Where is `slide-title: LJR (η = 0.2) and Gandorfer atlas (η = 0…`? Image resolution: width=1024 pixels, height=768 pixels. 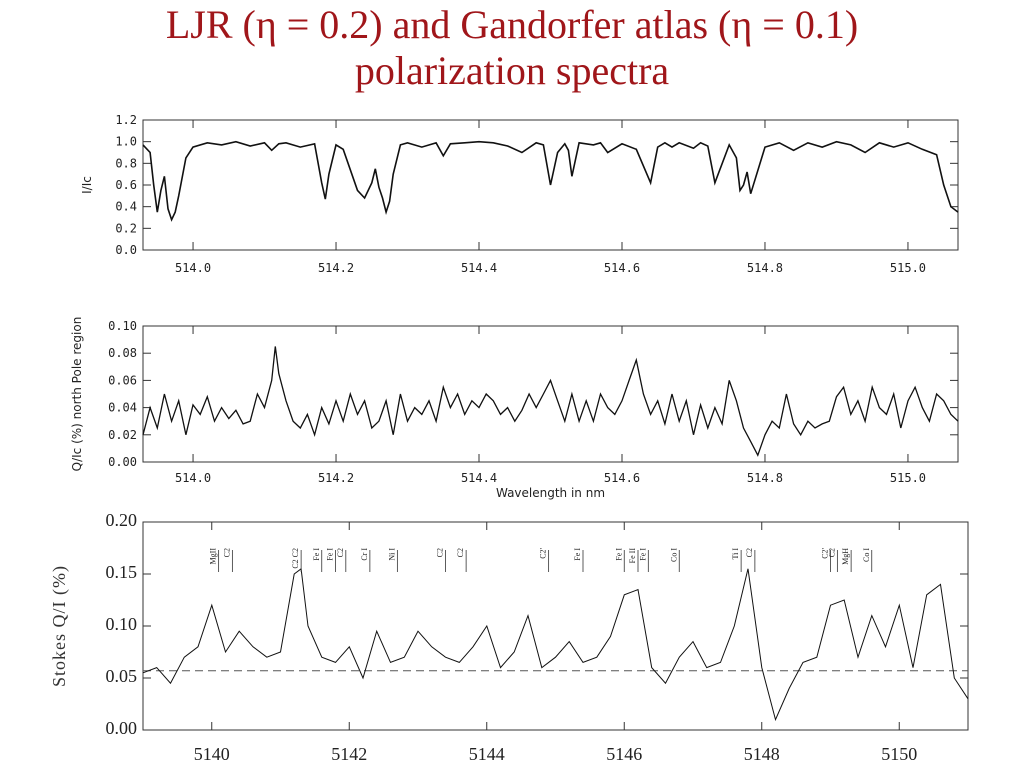 slide-title: LJR (η = 0.2) and Gandorfer atlas (η = 0… is located at coordinates (512, 48).